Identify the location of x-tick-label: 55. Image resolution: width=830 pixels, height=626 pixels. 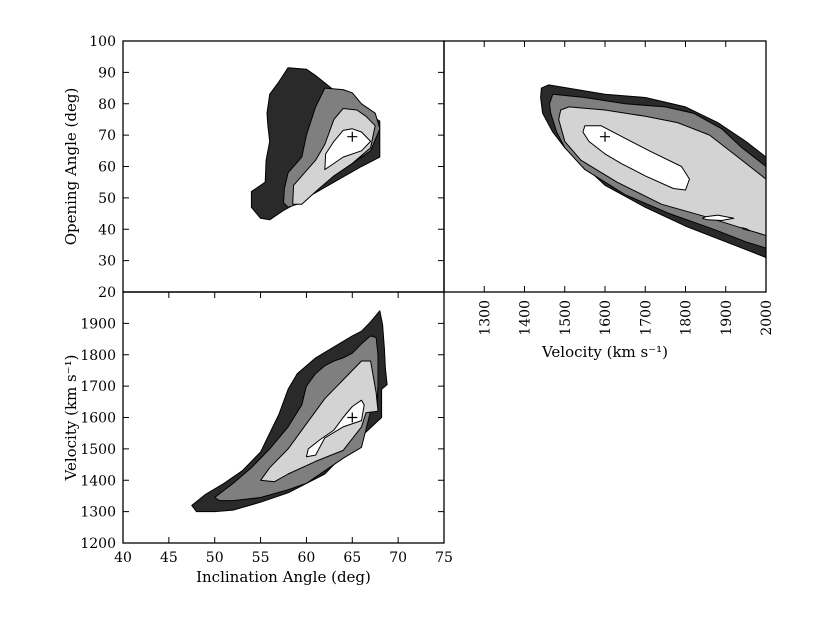
(261, 558).